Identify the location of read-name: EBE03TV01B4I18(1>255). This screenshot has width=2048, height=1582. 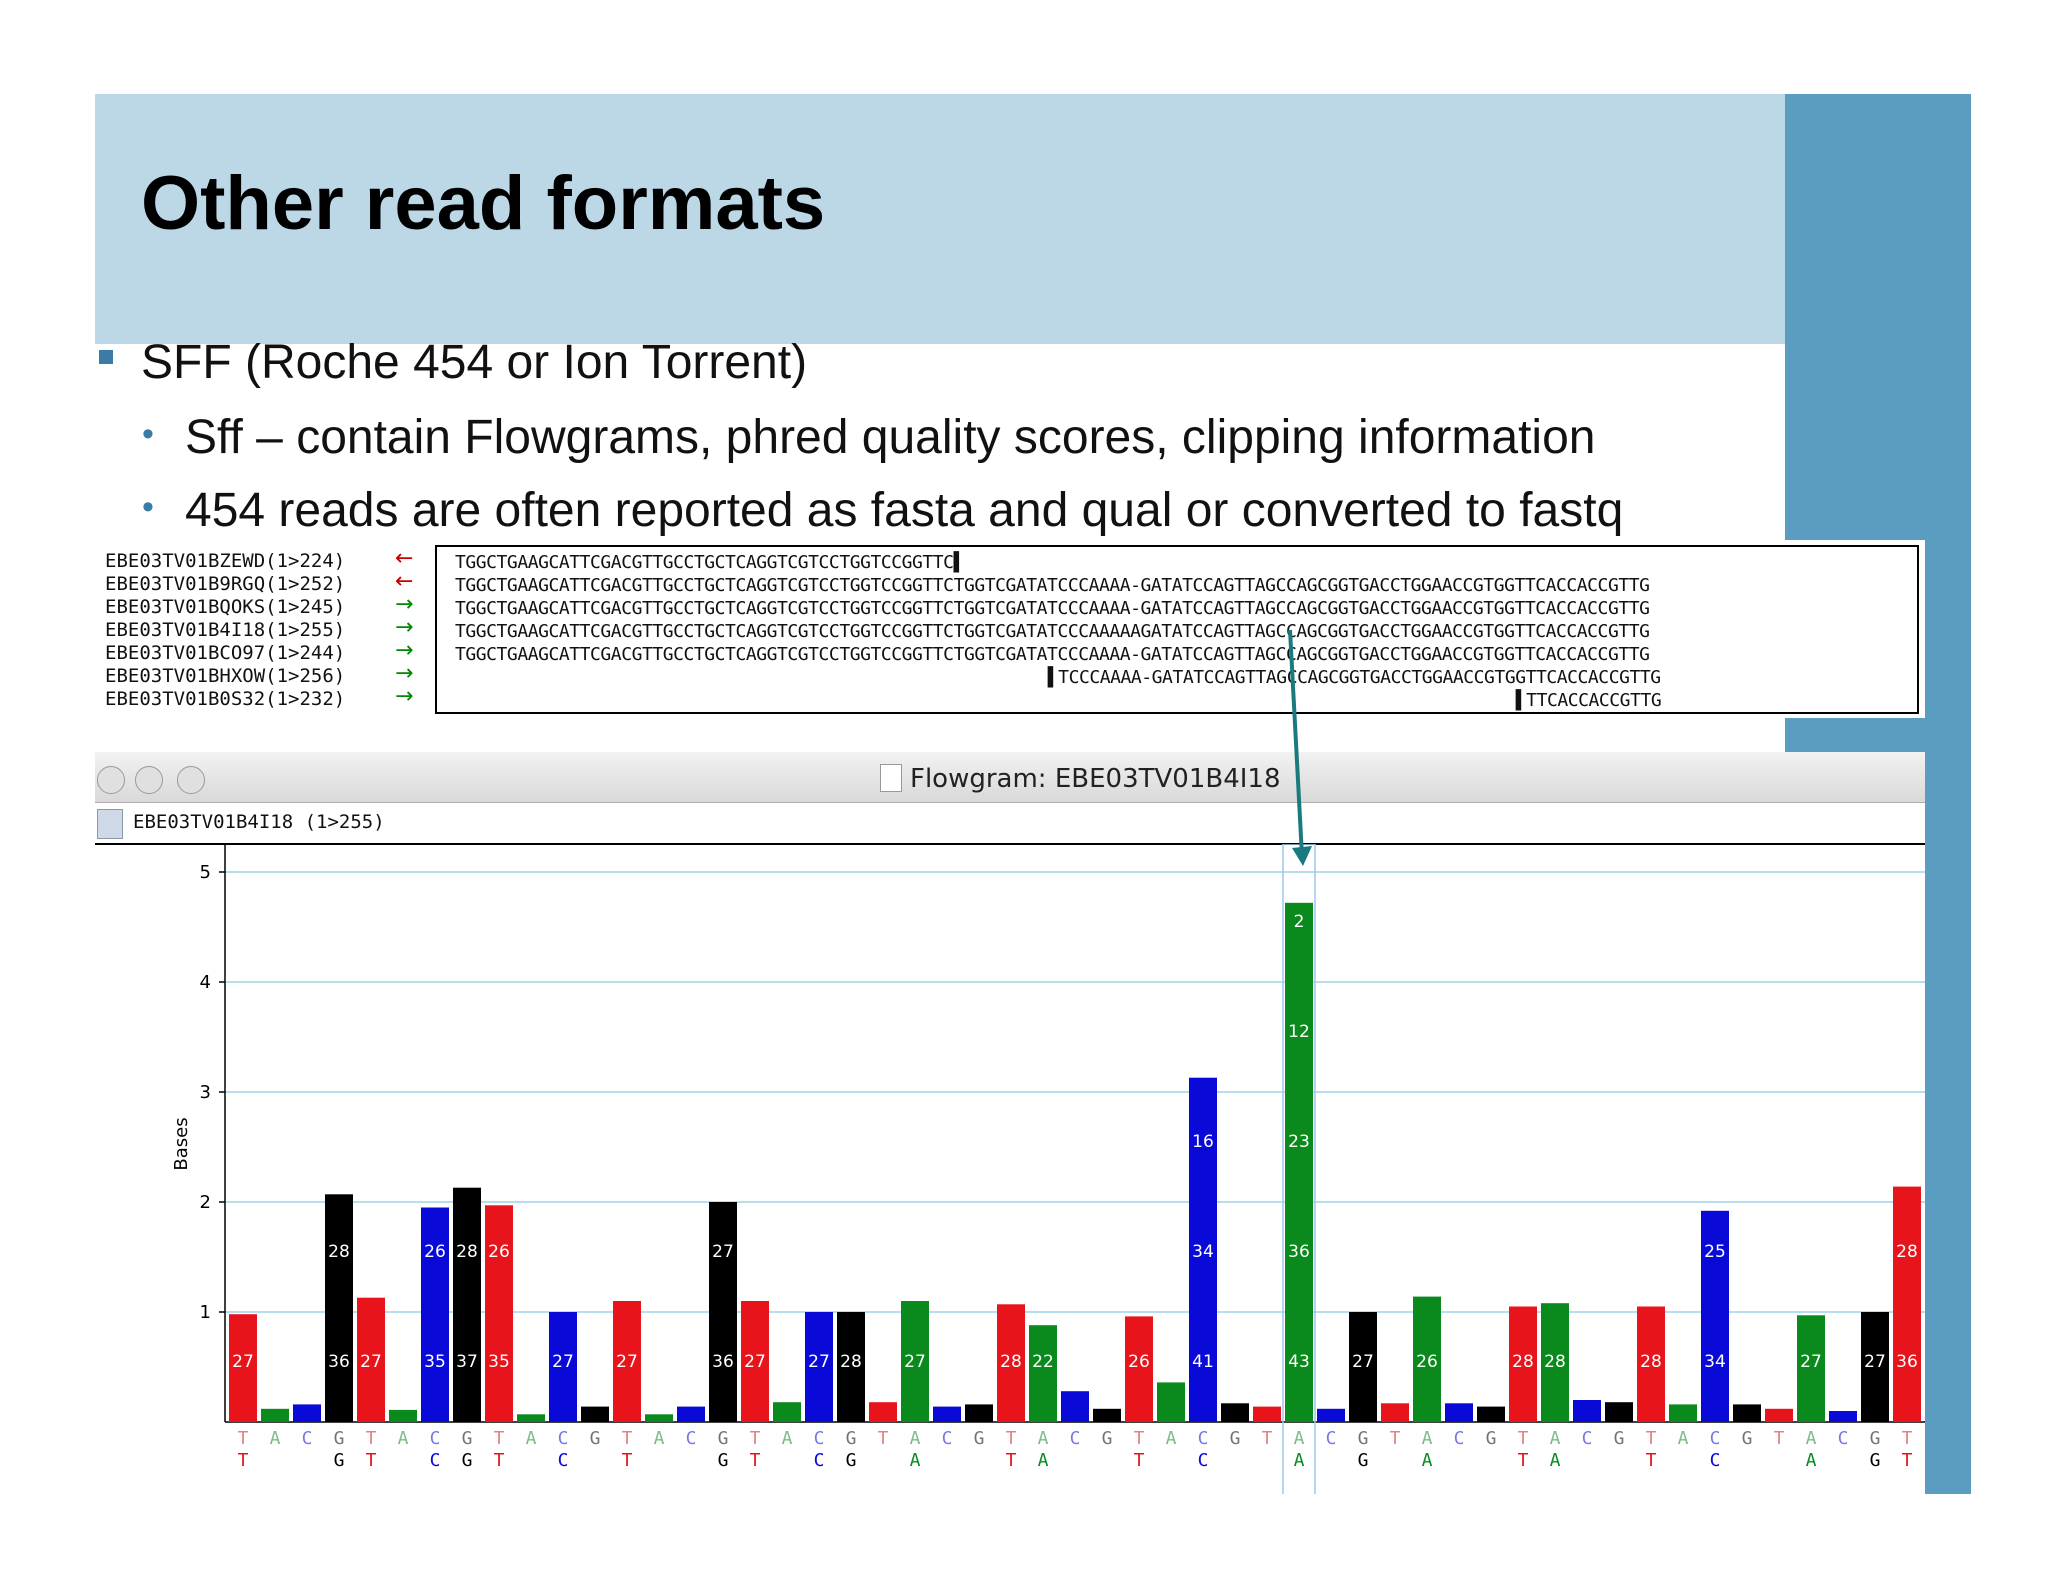
(225, 630).